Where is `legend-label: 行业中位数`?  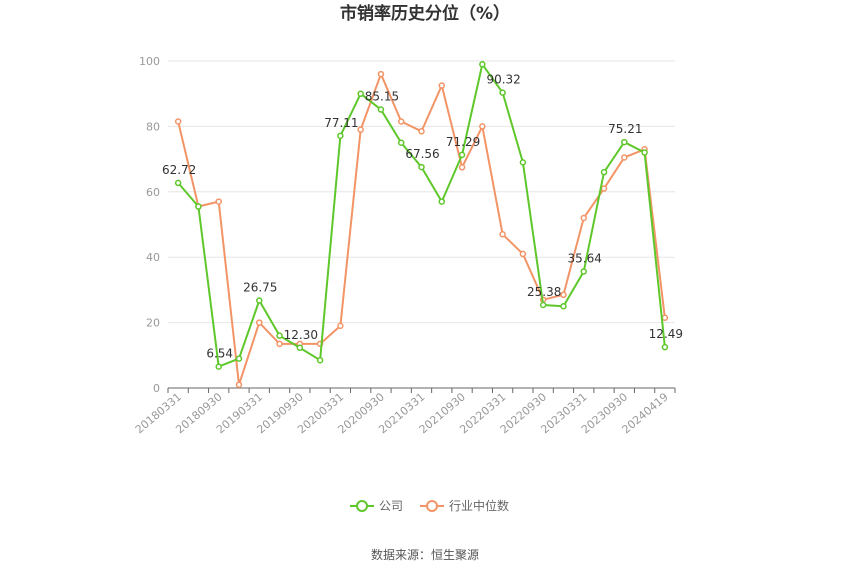 legend-label: 行业中位数 is located at coordinates (479, 505).